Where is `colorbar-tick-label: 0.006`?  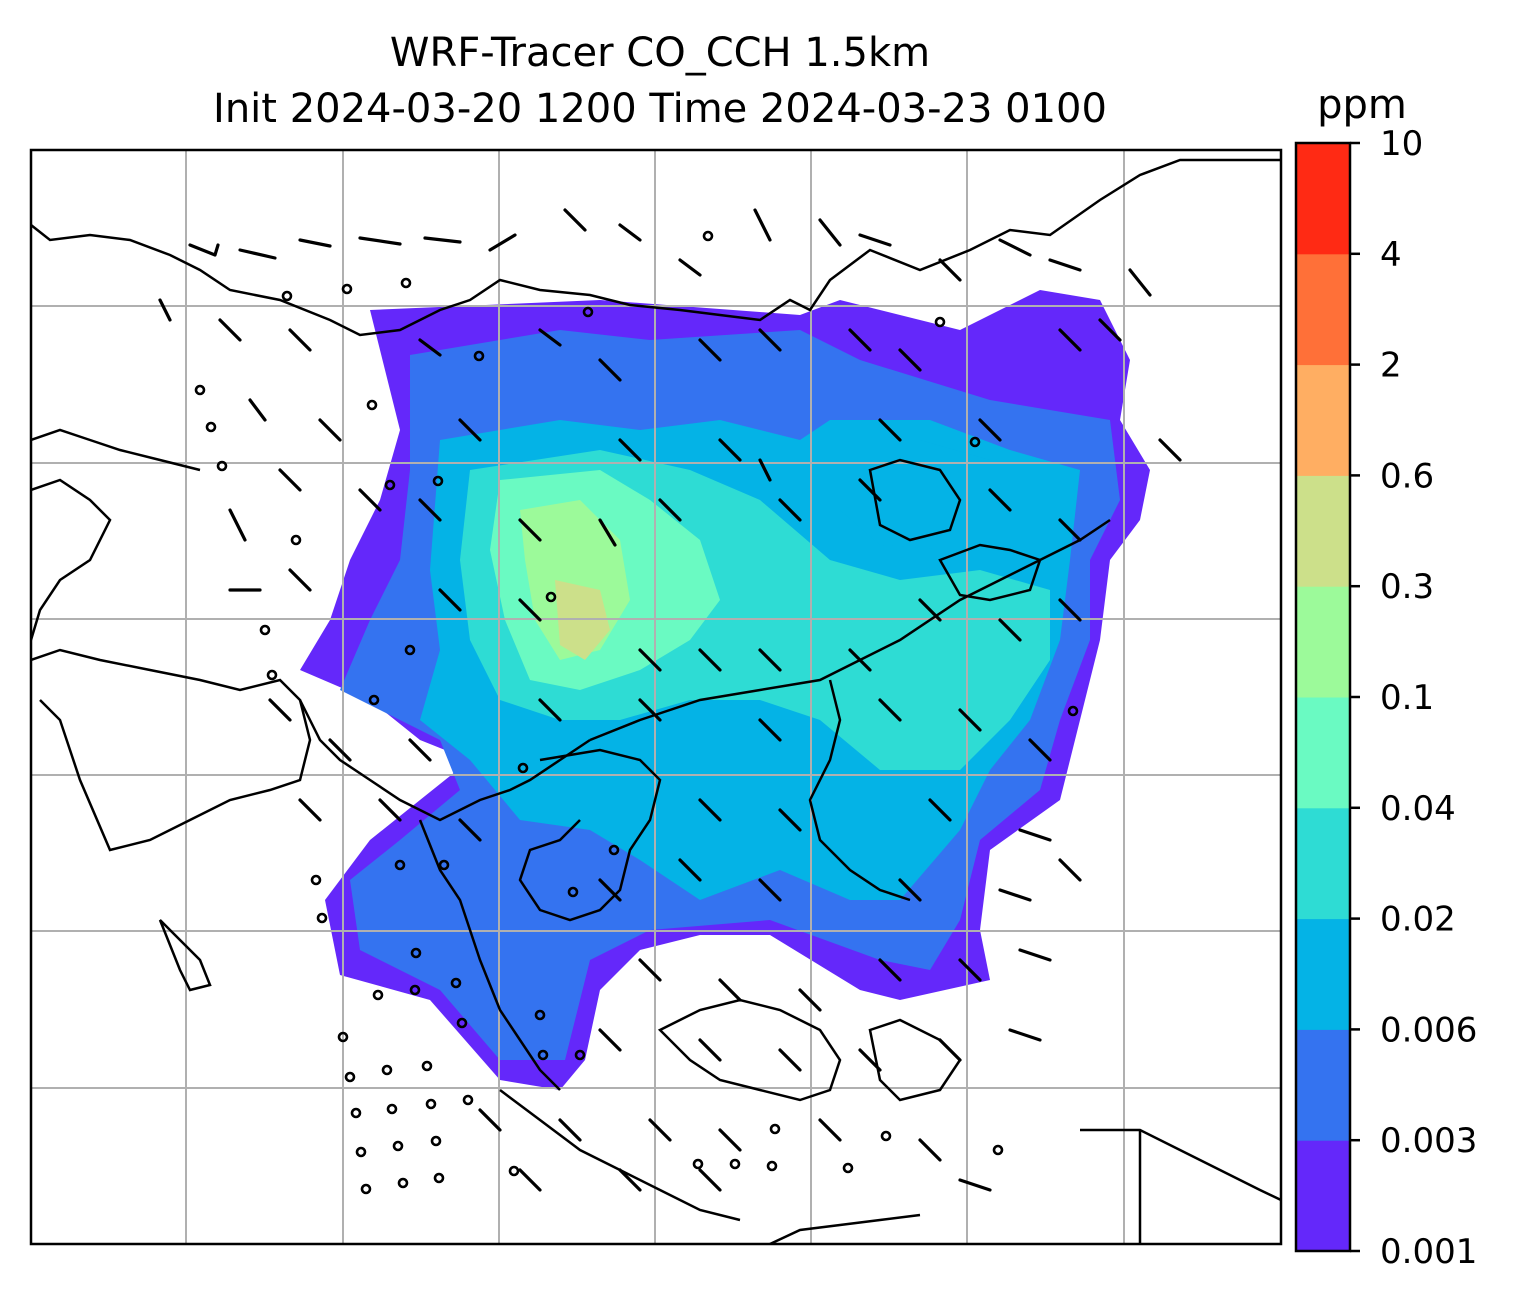 colorbar-tick-label: 0.006 is located at coordinates (1428, 1030).